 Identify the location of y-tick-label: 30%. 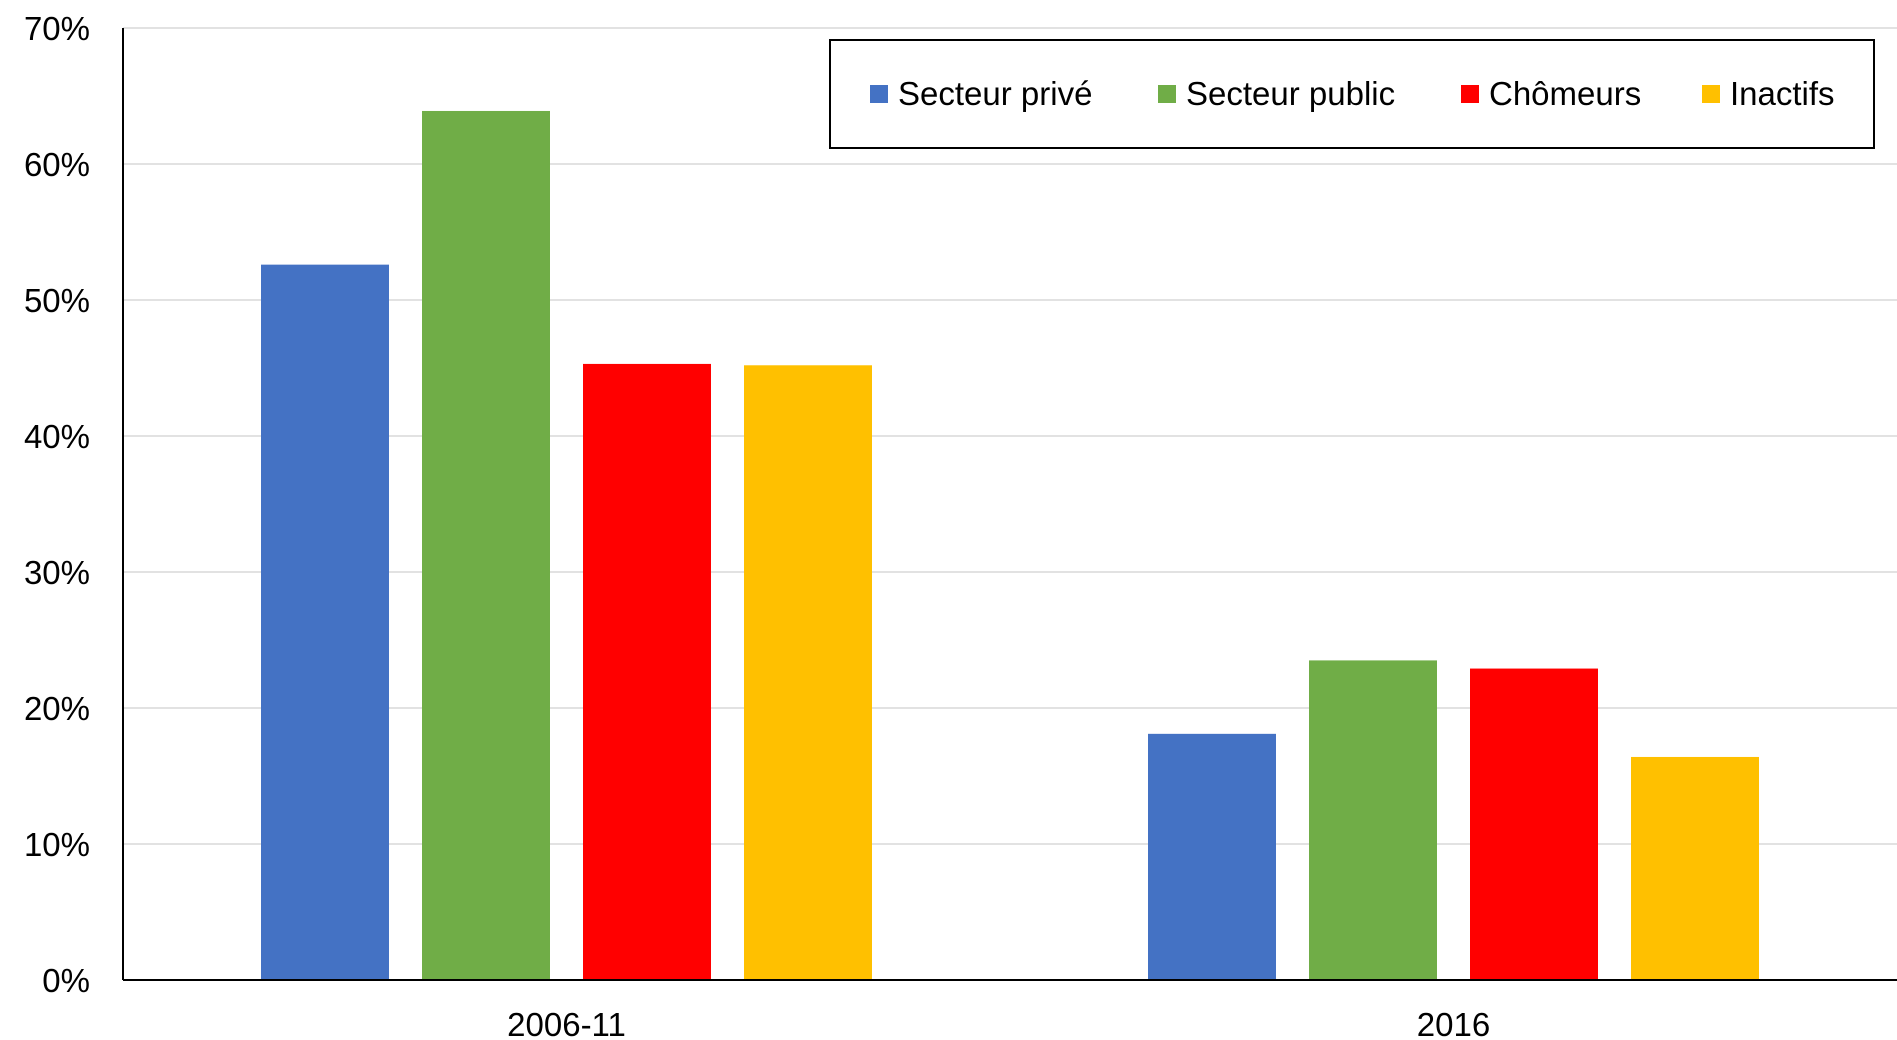
(57, 572).